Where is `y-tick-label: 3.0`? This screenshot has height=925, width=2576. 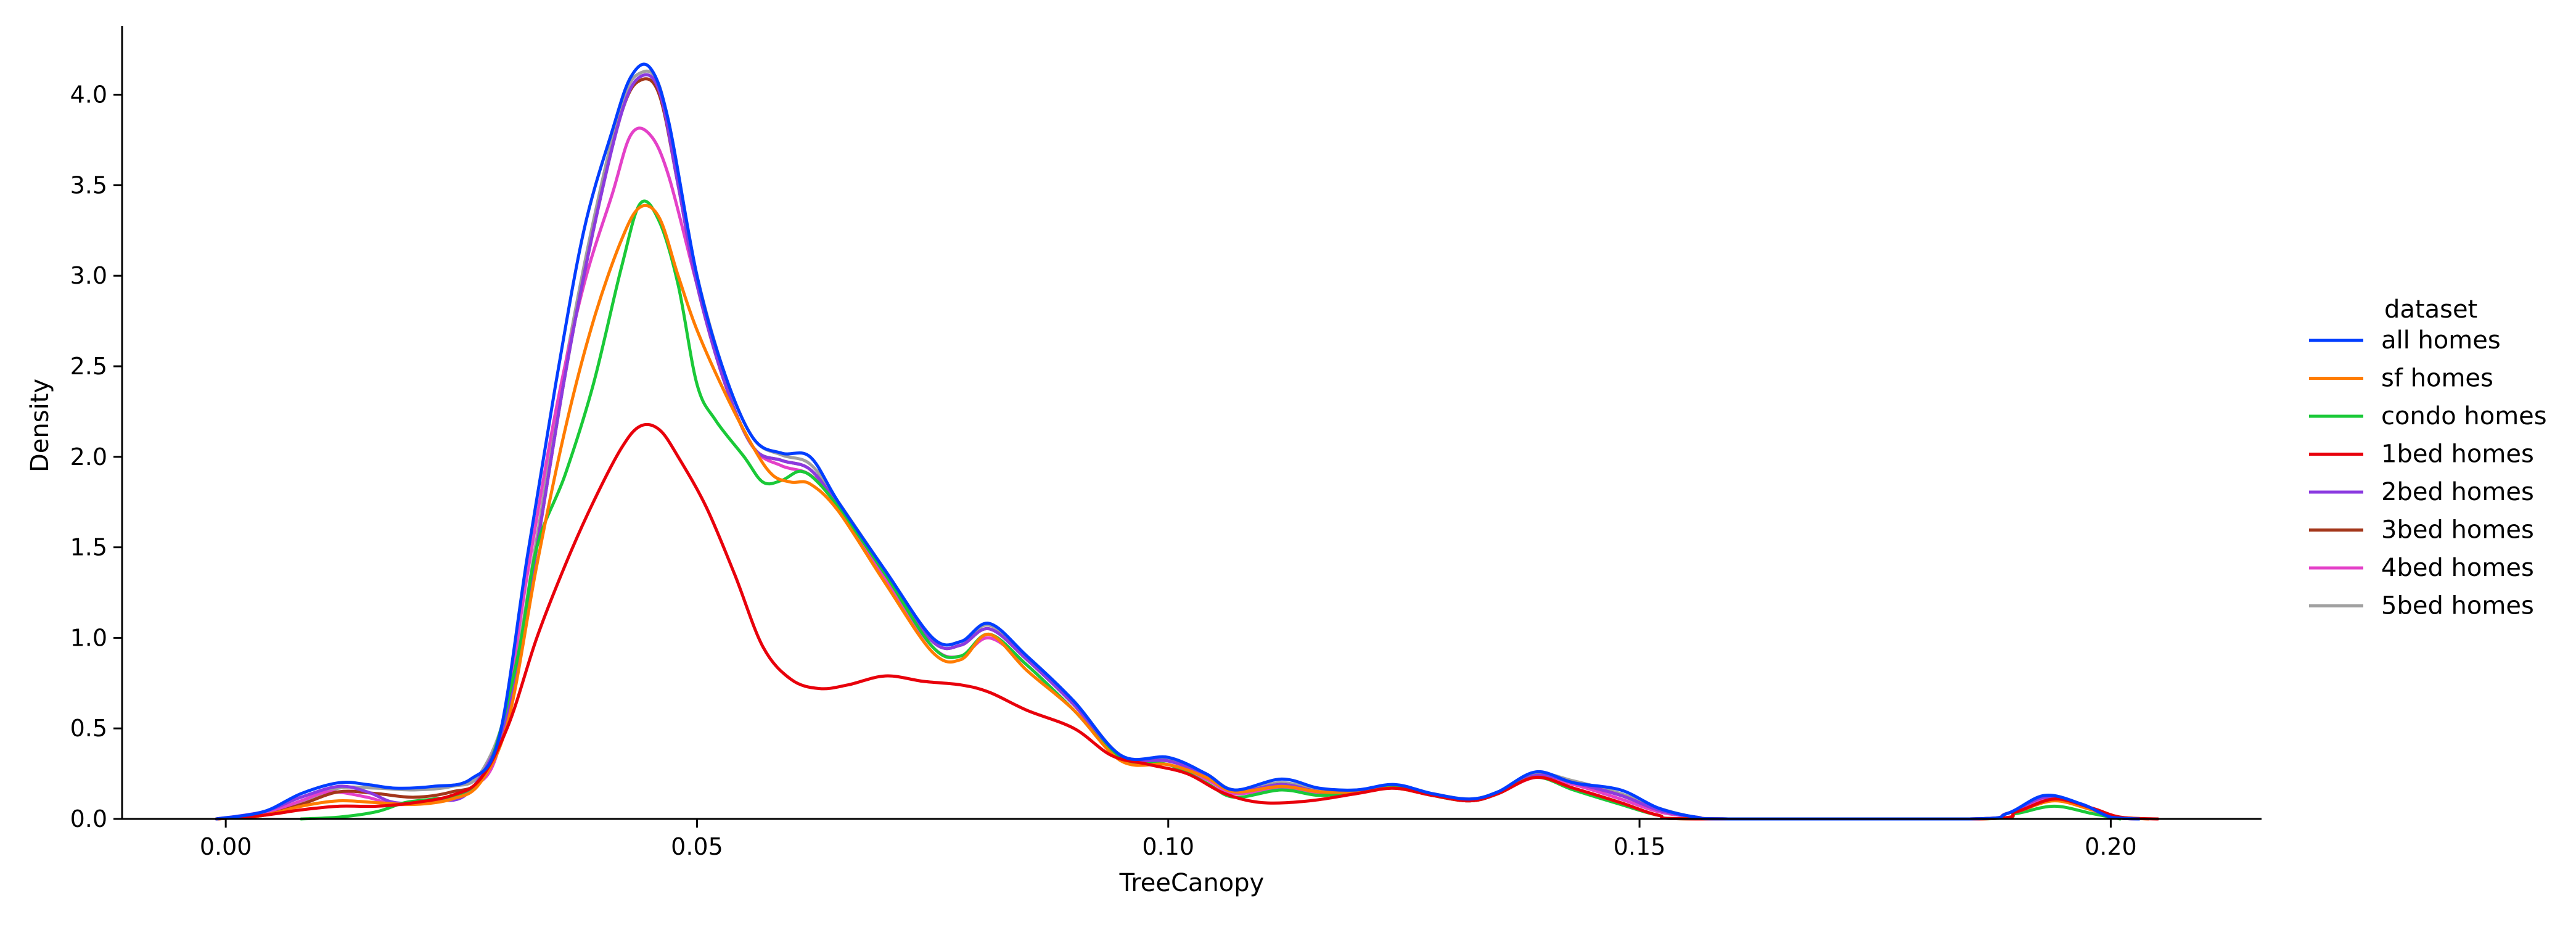
y-tick-label: 3.0 is located at coordinates (88, 275).